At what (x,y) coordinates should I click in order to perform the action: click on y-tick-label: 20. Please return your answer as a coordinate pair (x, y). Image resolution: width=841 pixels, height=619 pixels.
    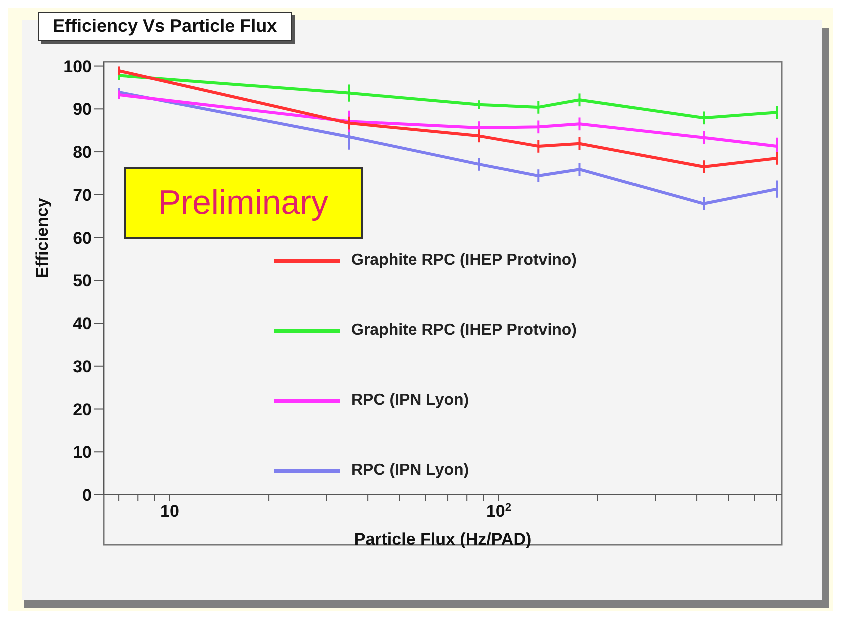
    Looking at the image, I should click on (82, 410).